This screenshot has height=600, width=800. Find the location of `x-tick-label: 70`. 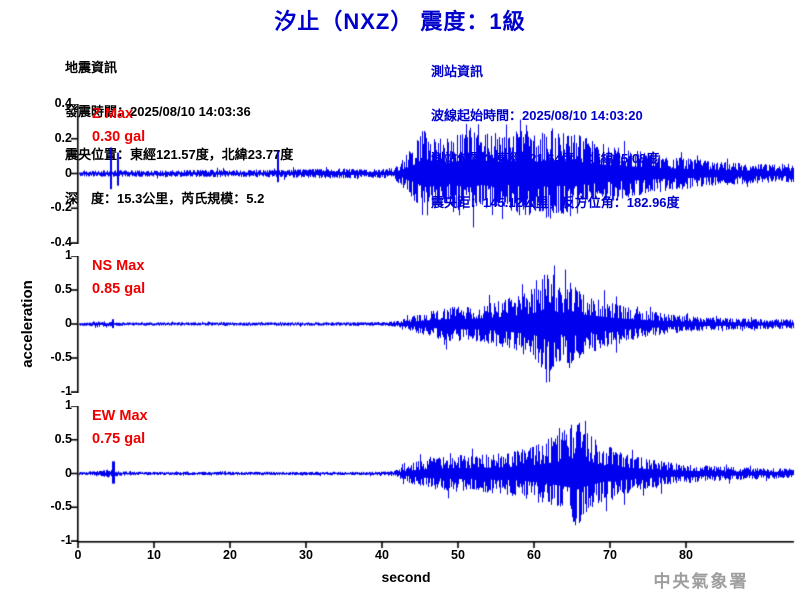

x-tick-label: 70 is located at coordinates (610, 555).